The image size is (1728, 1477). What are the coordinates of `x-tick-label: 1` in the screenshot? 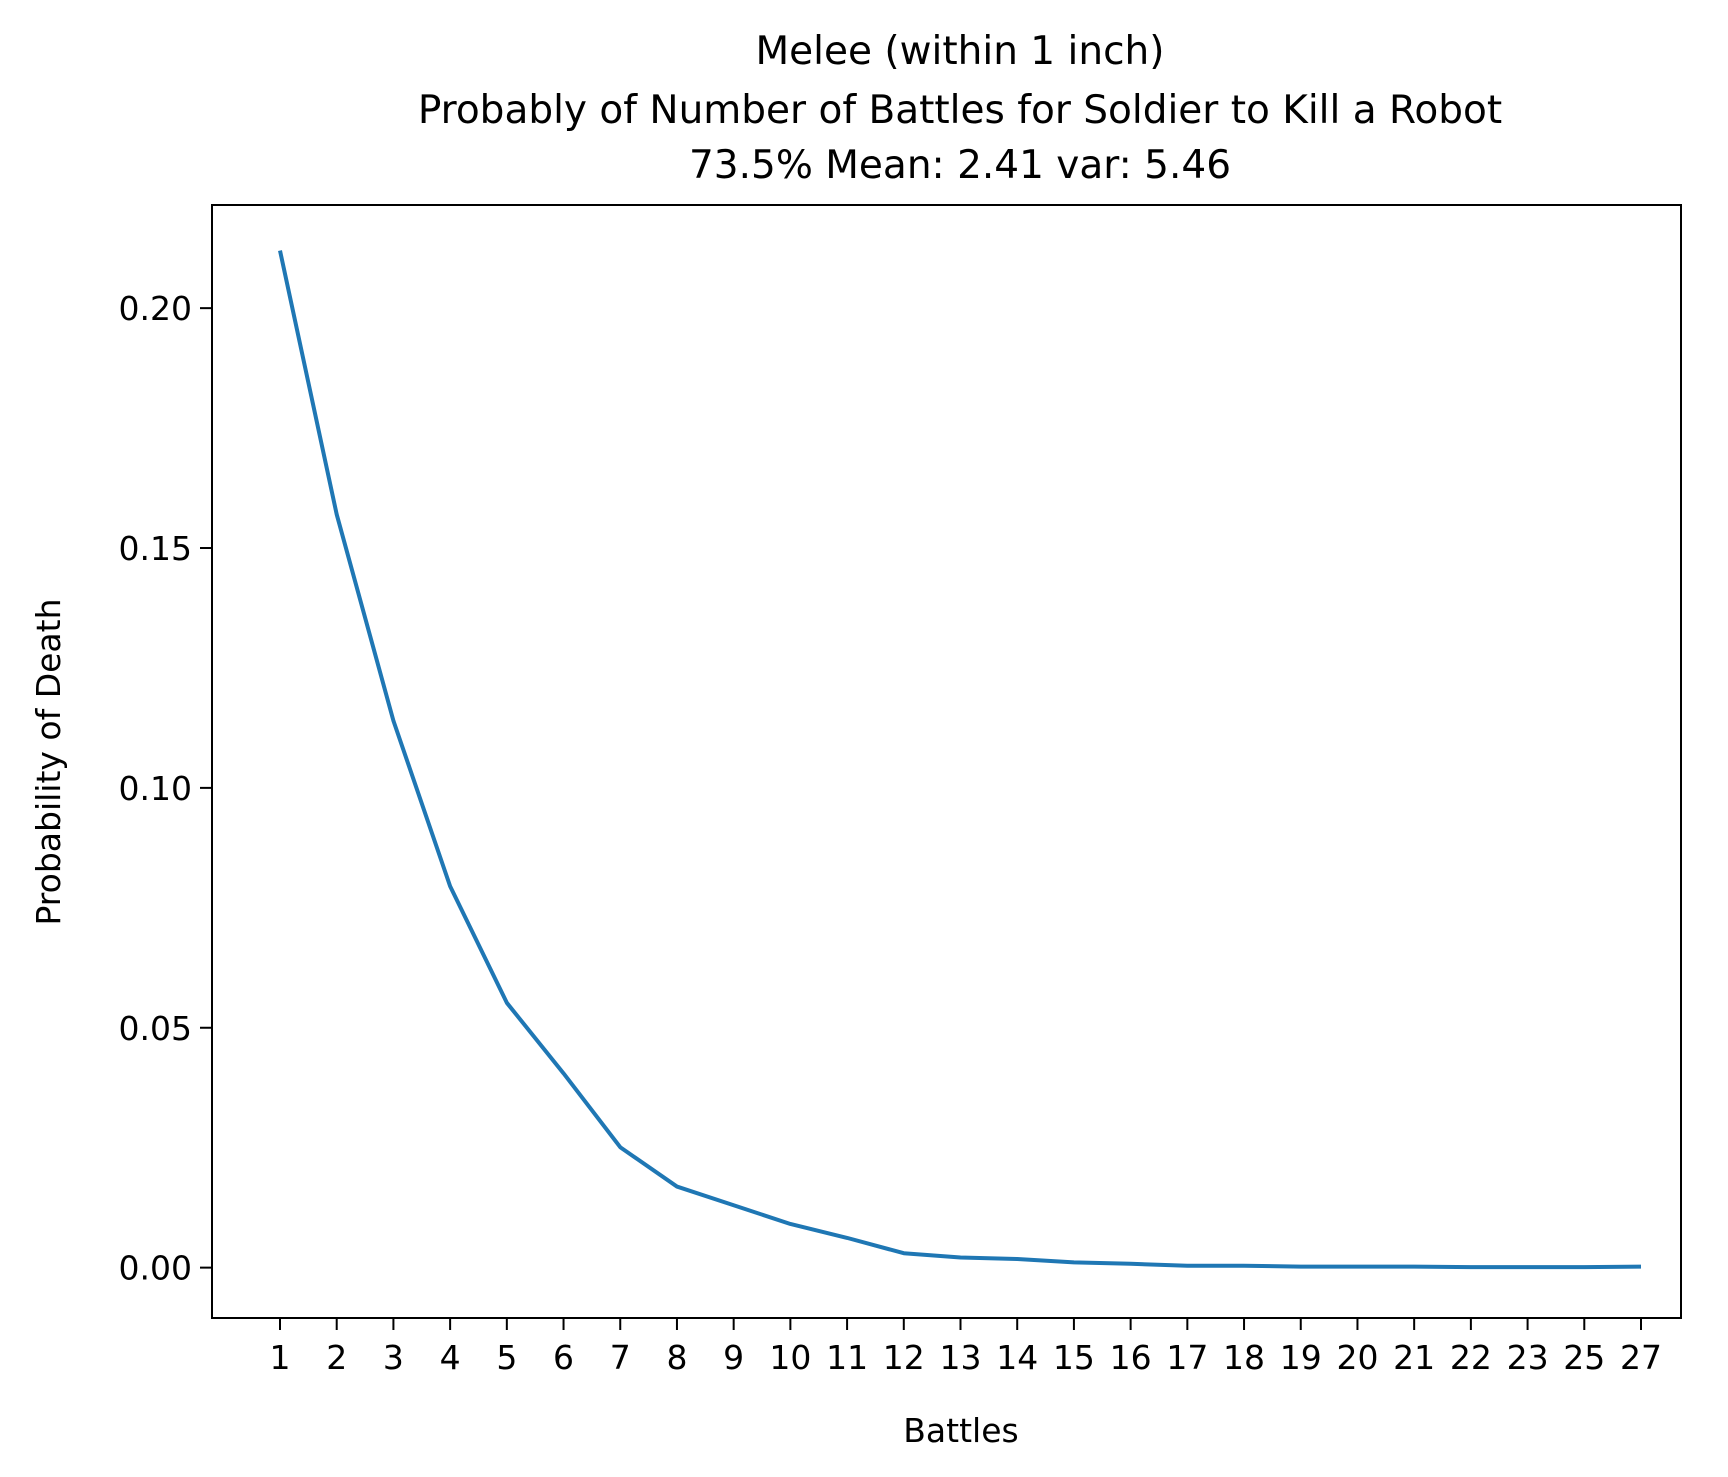 It's located at (280, 1357).